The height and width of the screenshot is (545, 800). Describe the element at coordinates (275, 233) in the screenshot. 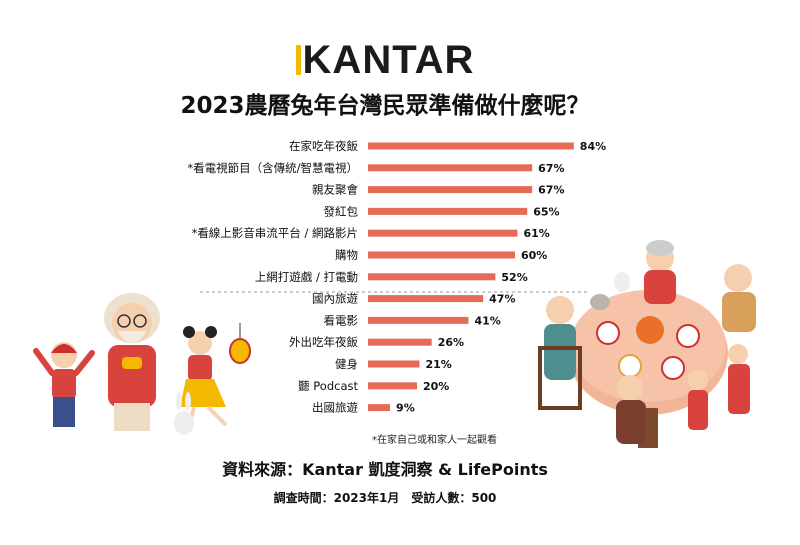

I see `category-label: *看線上影音串流平台 / 網路影片` at that location.